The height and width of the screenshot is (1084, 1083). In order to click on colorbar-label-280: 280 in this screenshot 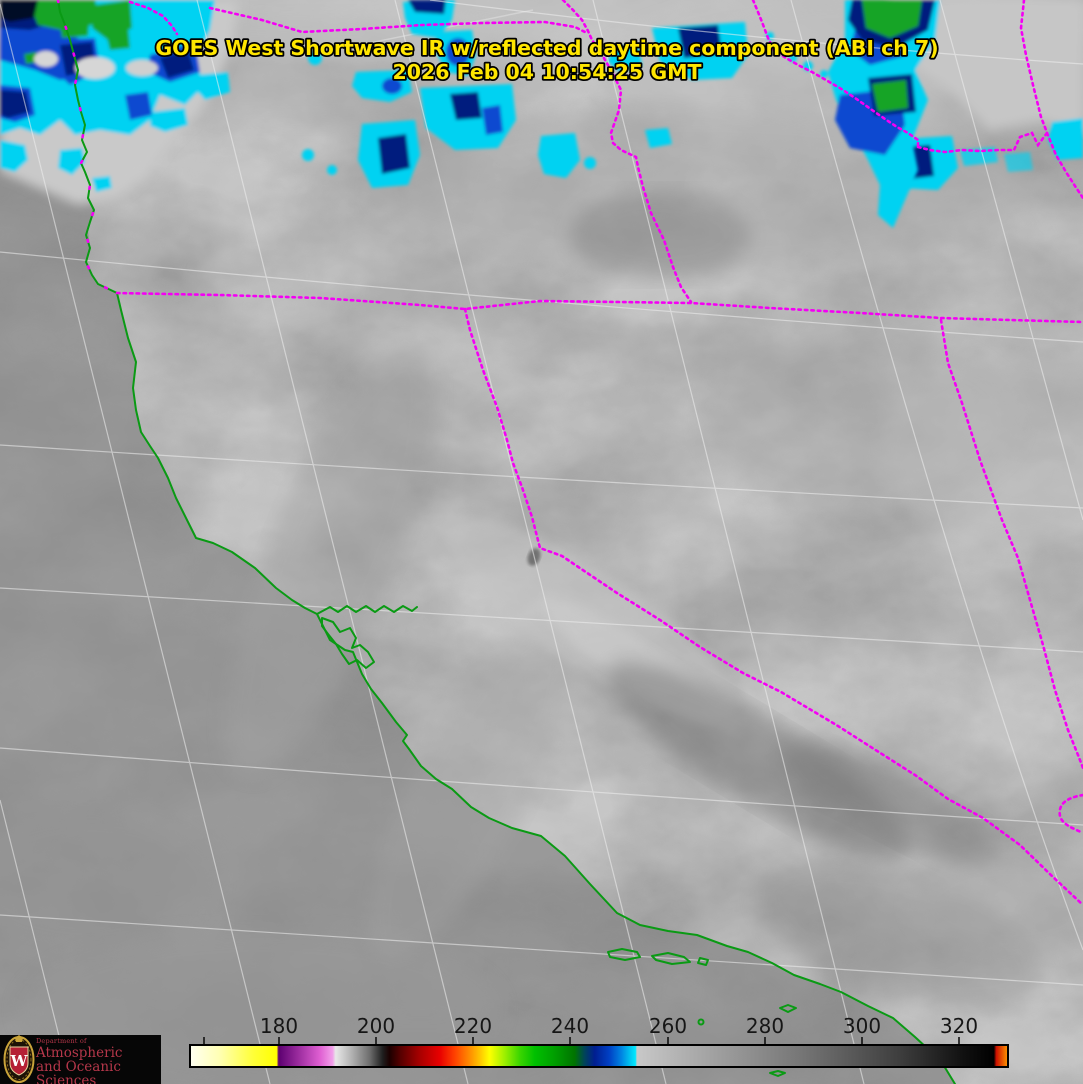, I will do `click(765, 1026)`.